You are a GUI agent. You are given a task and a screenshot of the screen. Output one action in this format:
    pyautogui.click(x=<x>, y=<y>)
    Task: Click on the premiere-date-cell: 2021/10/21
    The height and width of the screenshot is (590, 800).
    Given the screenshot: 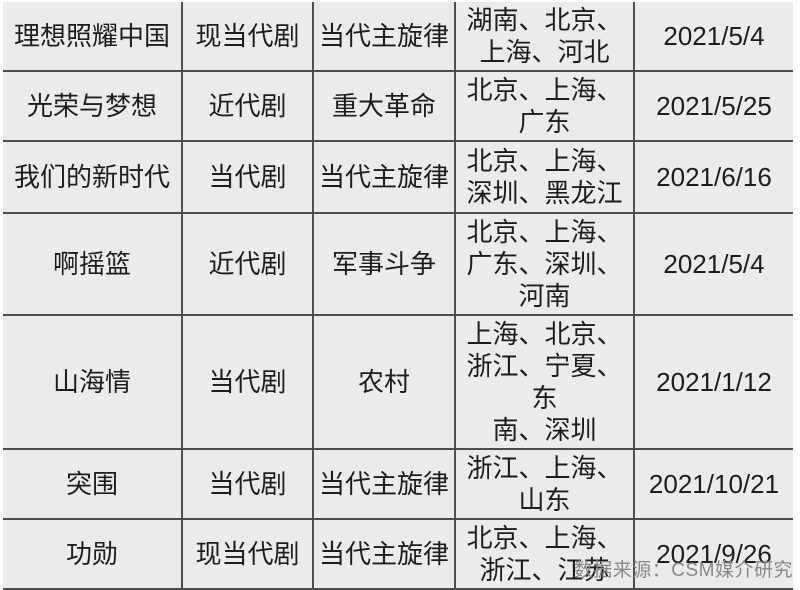 What is the action you would take?
    pyautogui.click(x=713, y=484)
    